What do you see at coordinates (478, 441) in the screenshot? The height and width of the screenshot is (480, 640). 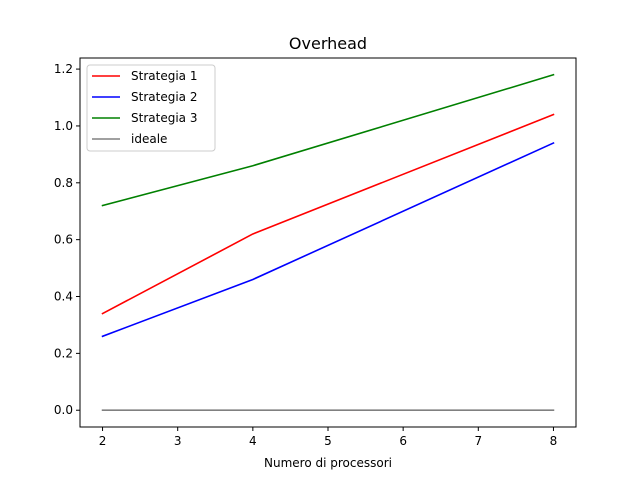 I see `x-tick-label: 7` at bounding box center [478, 441].